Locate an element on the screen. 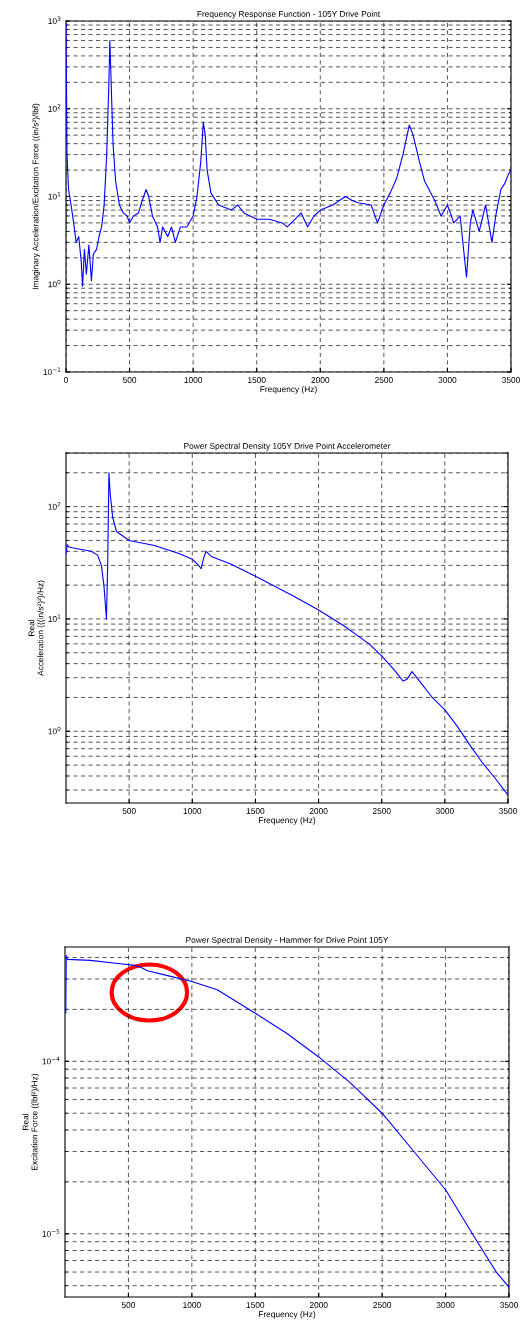 The height and width of the screenshot is (1332, 522). y-tick-label: 10$^{3}$ is located at coordinates (54, 20).